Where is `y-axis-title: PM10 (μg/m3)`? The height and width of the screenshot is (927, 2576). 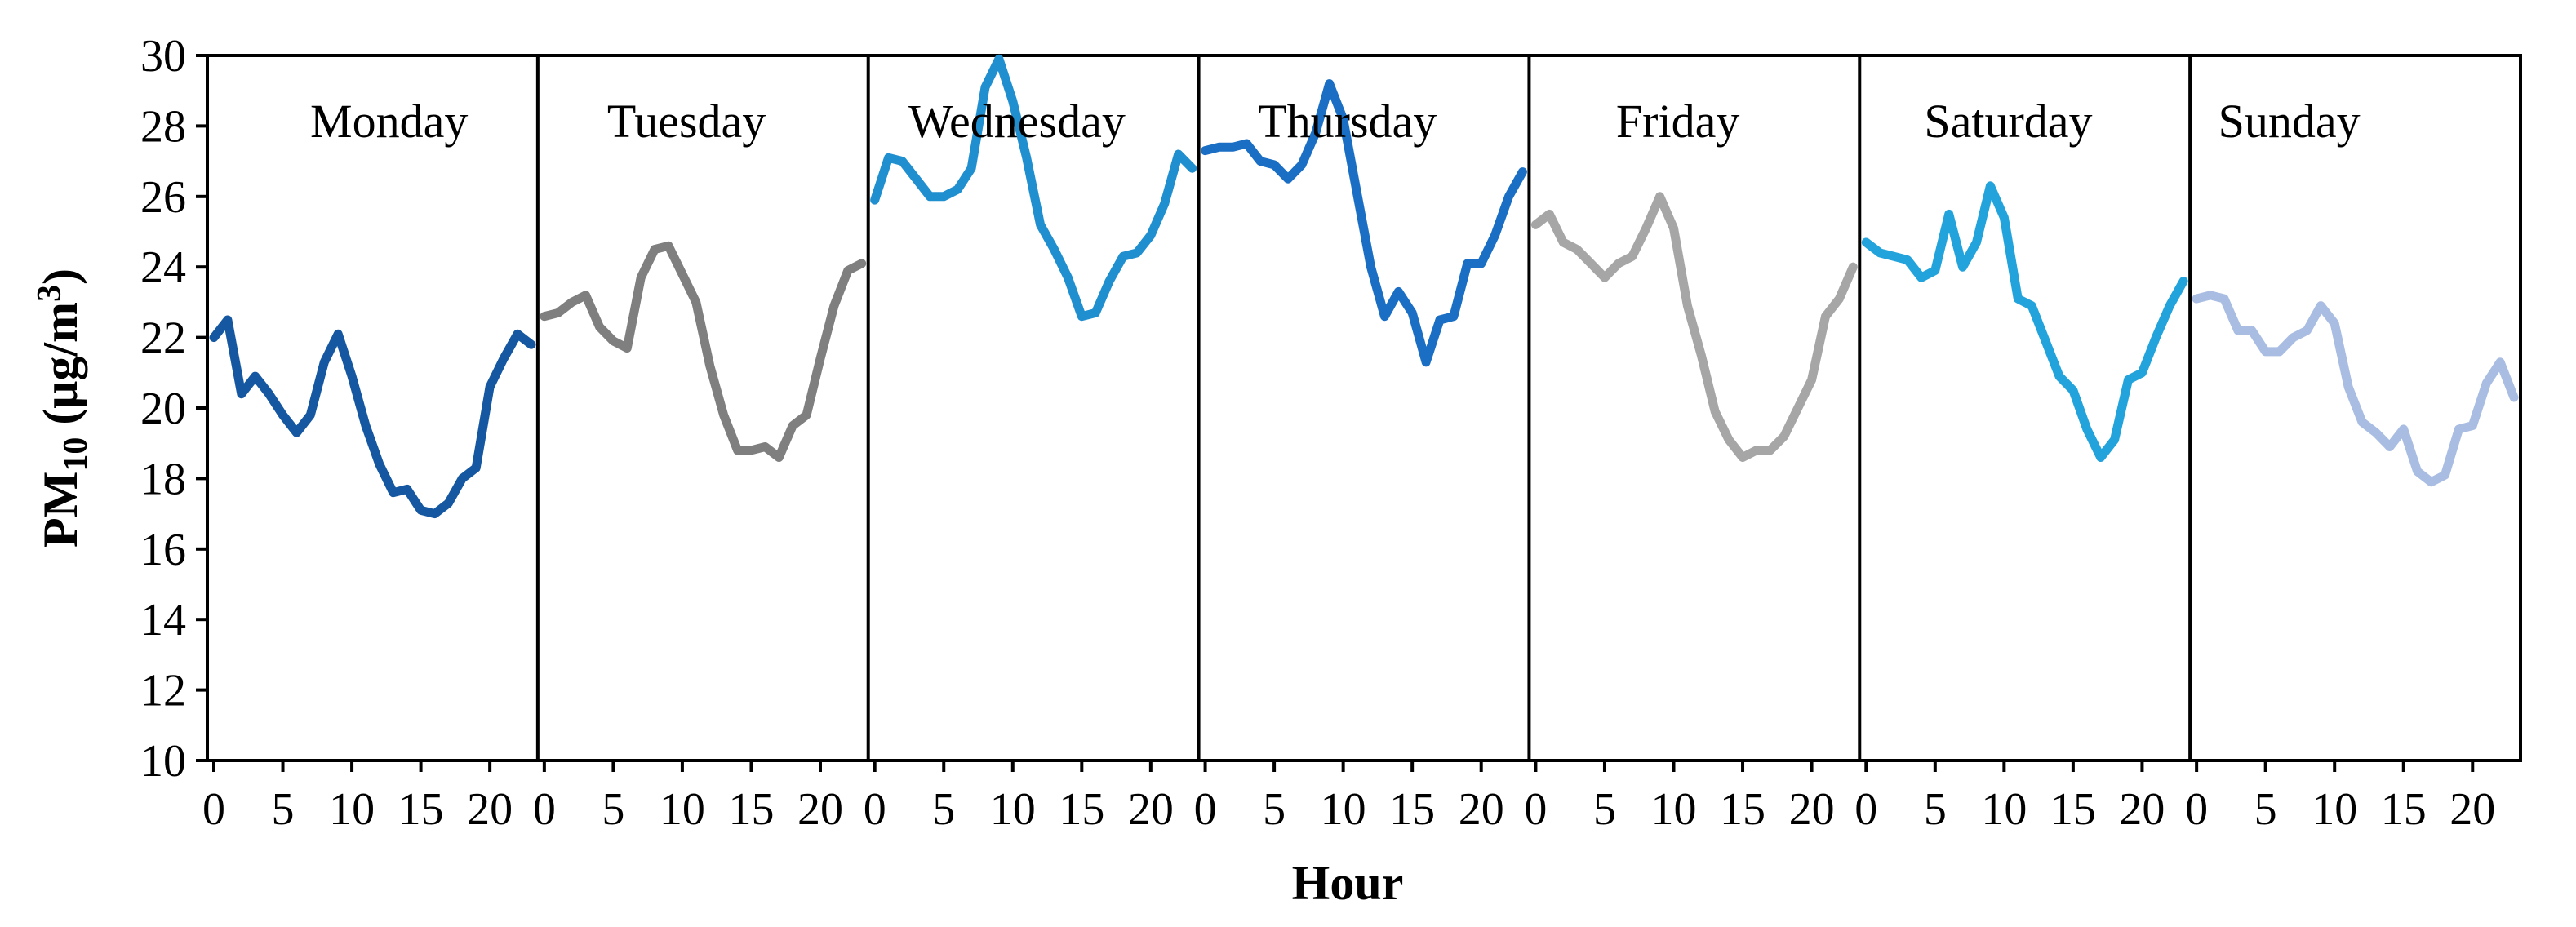 y-axis-title: PM10 (μg/m3) is located at coordinates (63, 408).